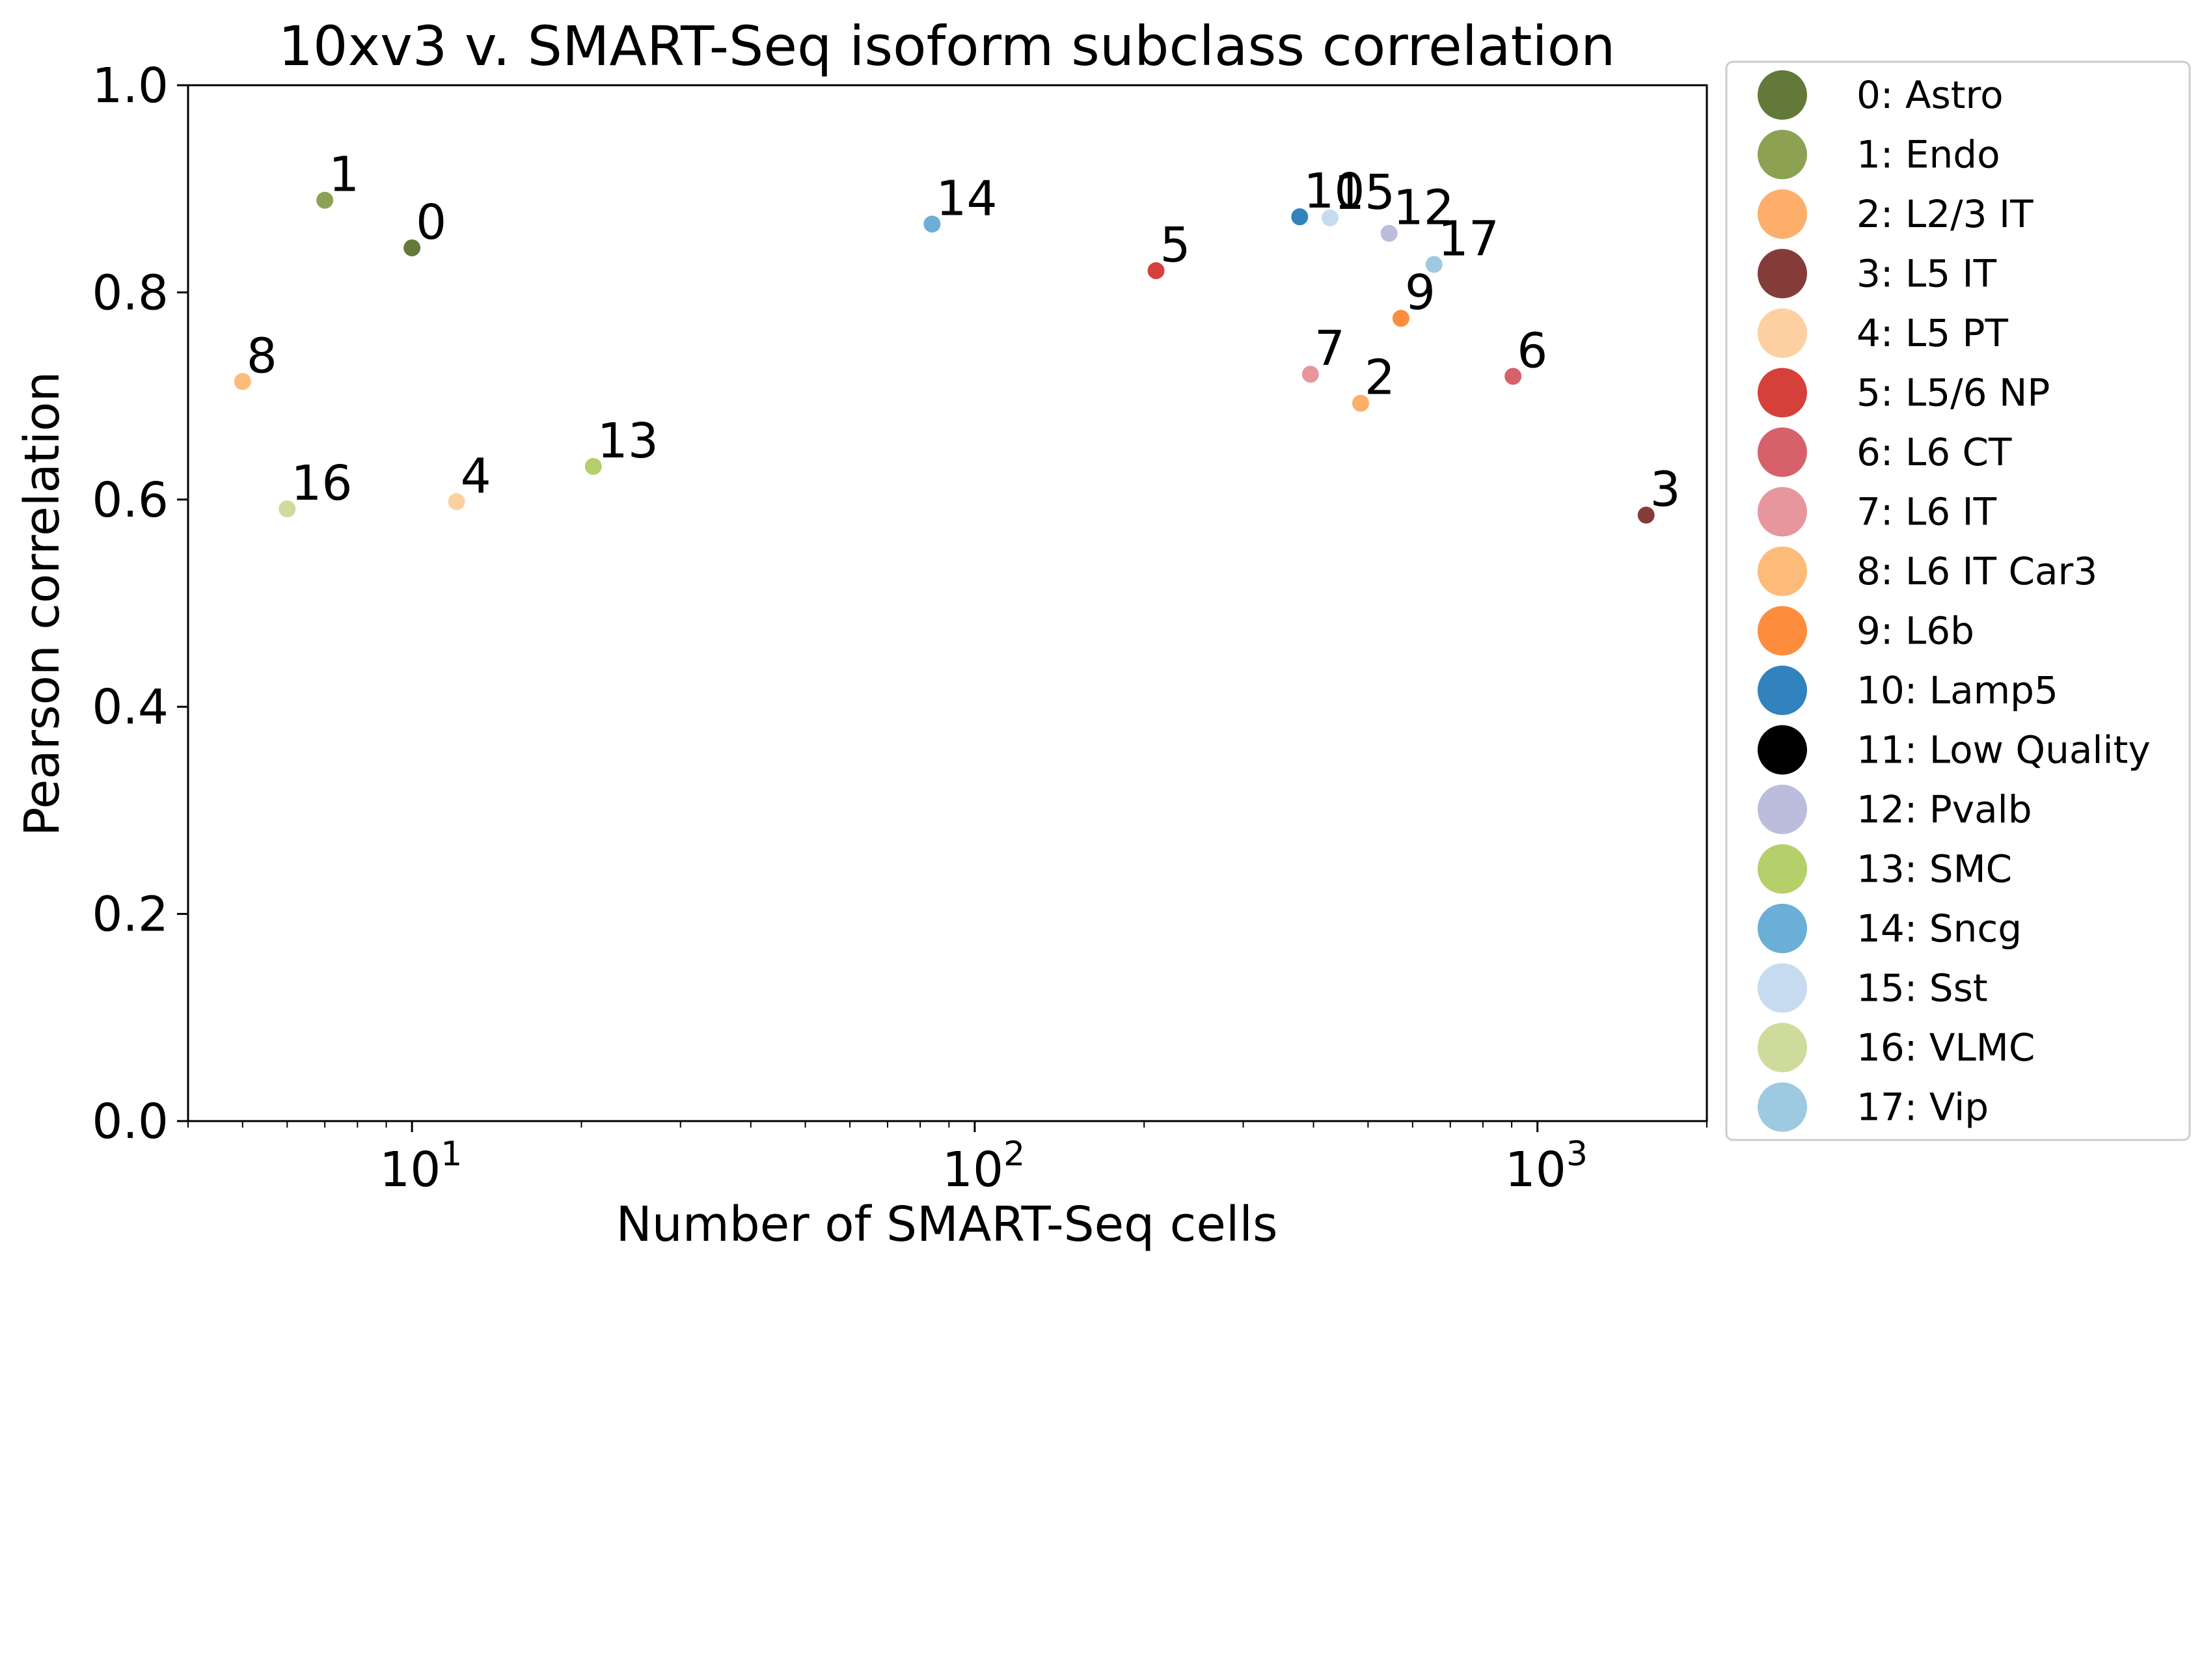  Describe the element at coordinates (1329, 349) in the screenshot. I see `point-label: 7` at that location.